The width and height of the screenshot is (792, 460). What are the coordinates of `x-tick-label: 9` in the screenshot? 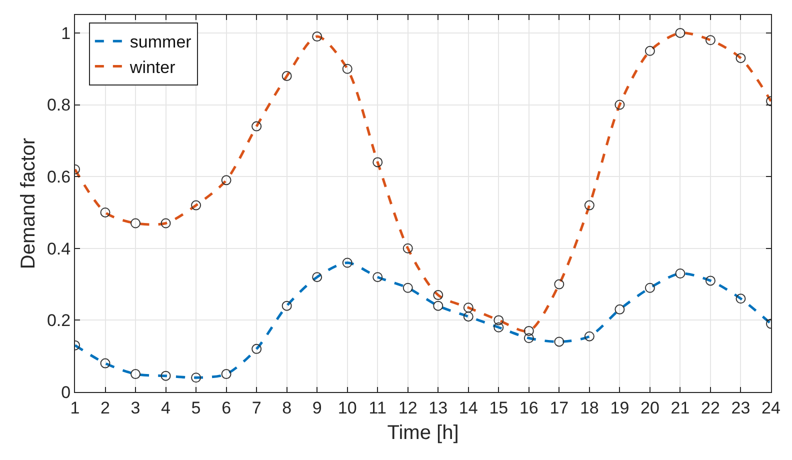 It's located at (317, 408).